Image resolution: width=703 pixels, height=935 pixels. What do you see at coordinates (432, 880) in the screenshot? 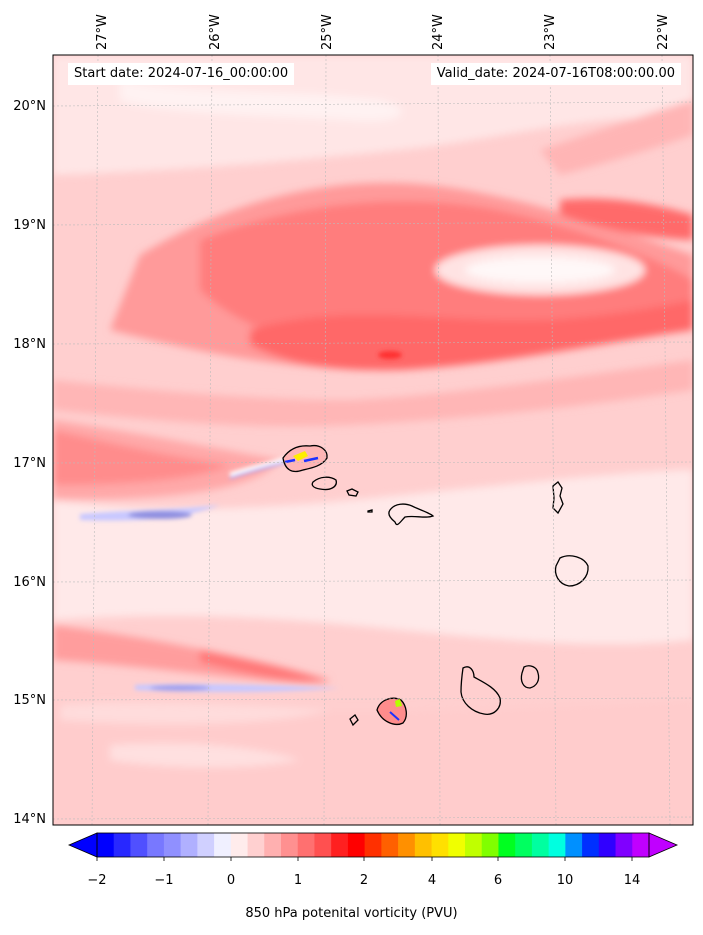
I see `cb-tick-label: 4` at bounding box center [432, 880].